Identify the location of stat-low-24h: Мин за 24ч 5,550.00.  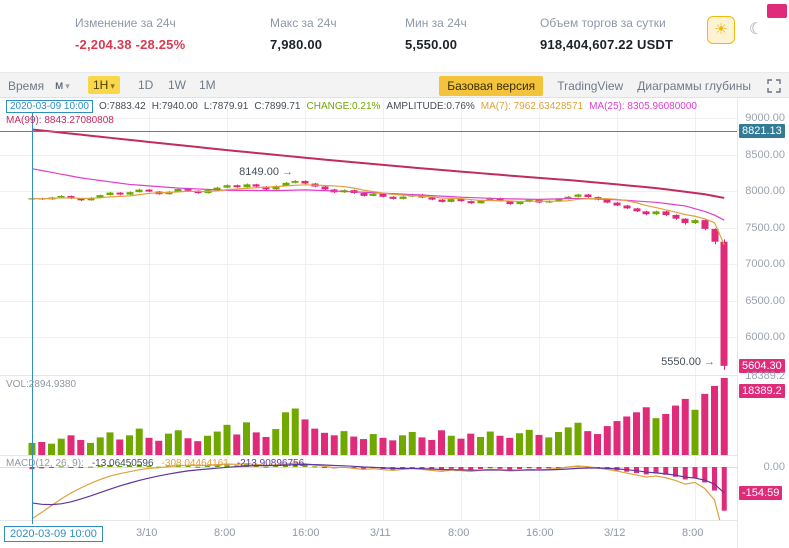
(436, 34).